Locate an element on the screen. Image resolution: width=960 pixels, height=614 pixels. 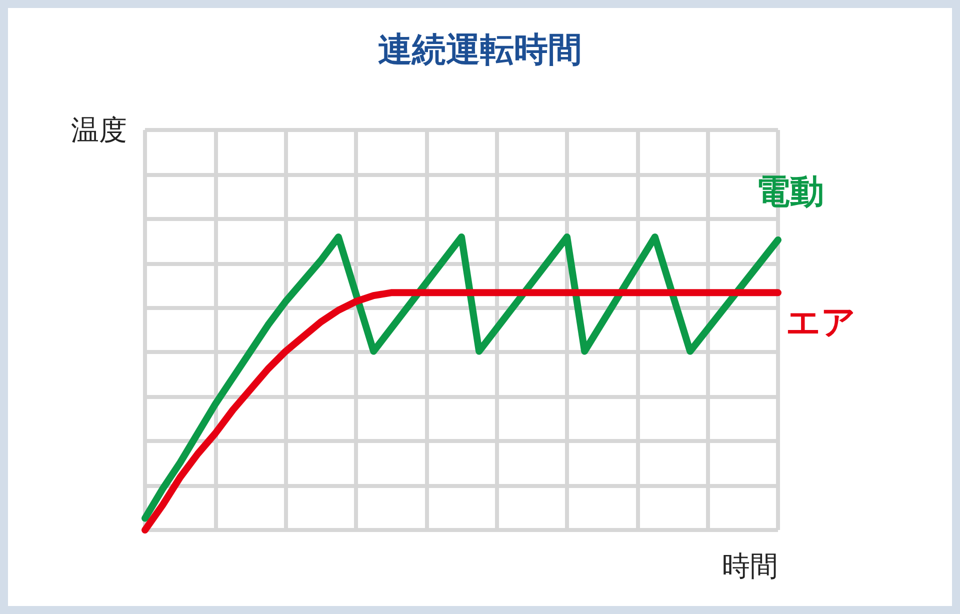
x-axis-title: 時間 is located at coordinates (750, 566).